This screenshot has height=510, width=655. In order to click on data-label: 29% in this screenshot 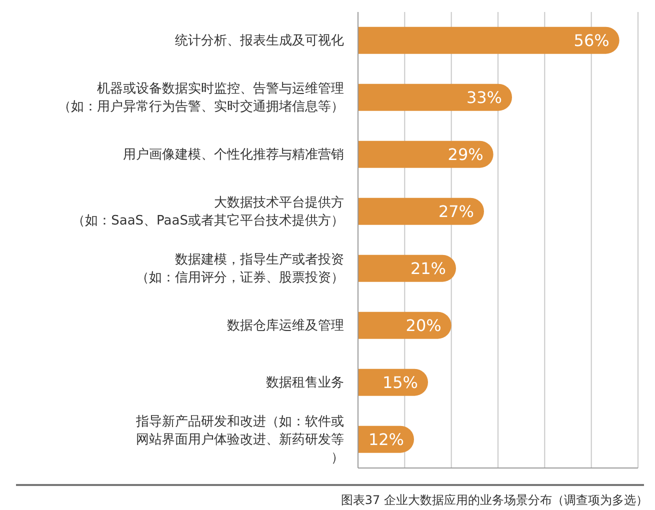, I will do `click(466, 154)`.